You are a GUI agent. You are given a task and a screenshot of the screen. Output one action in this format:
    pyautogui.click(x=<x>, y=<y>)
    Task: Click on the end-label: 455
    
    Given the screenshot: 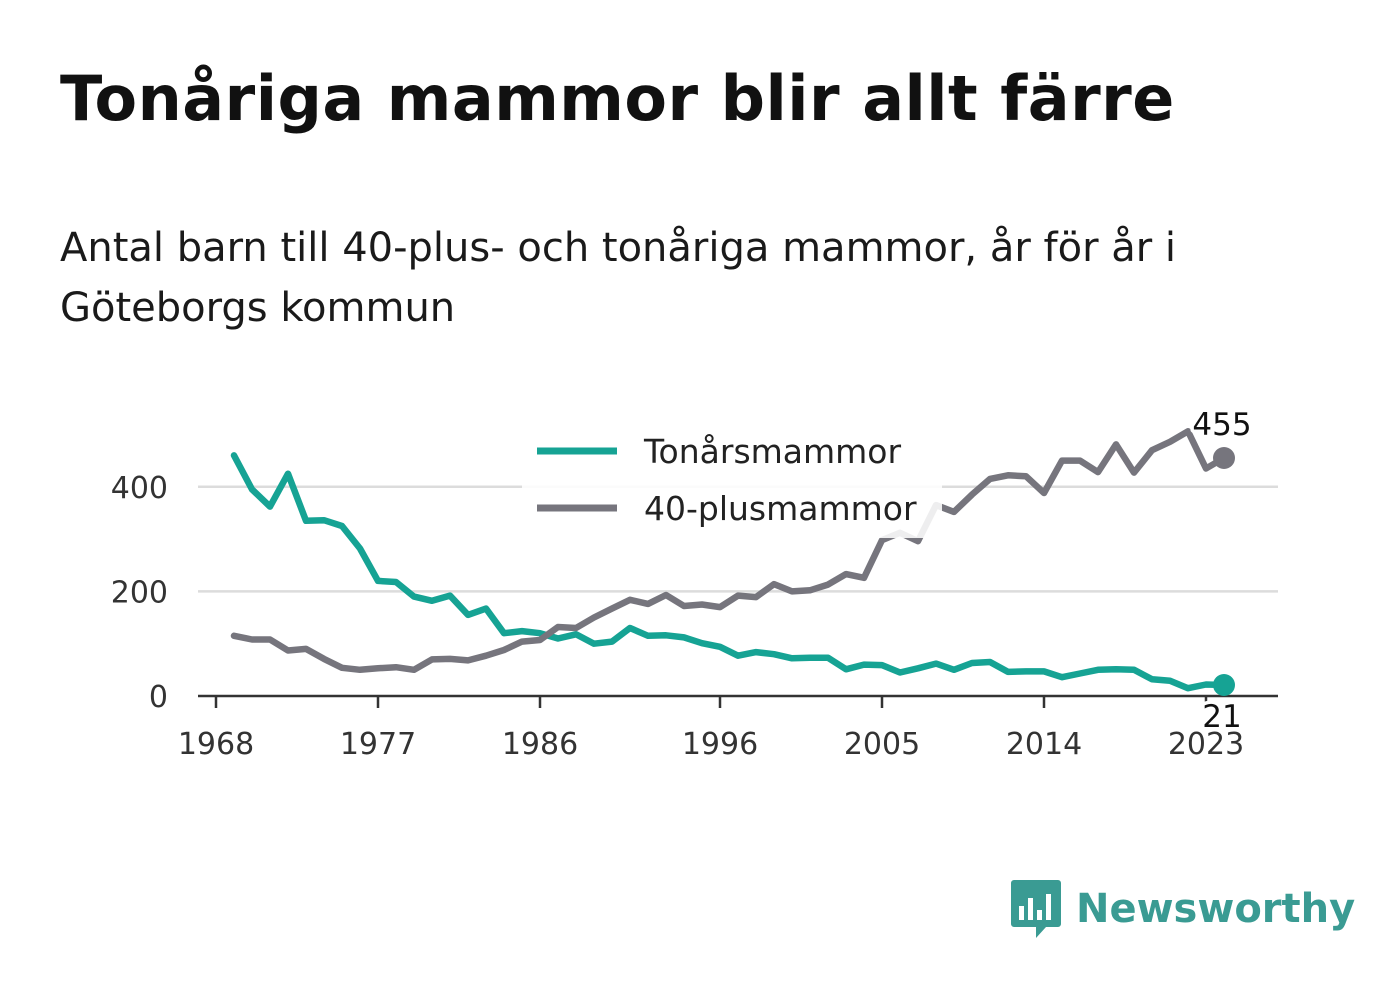 What is the action you would take?
    pyautogui.click(x=1221, y=425)
    